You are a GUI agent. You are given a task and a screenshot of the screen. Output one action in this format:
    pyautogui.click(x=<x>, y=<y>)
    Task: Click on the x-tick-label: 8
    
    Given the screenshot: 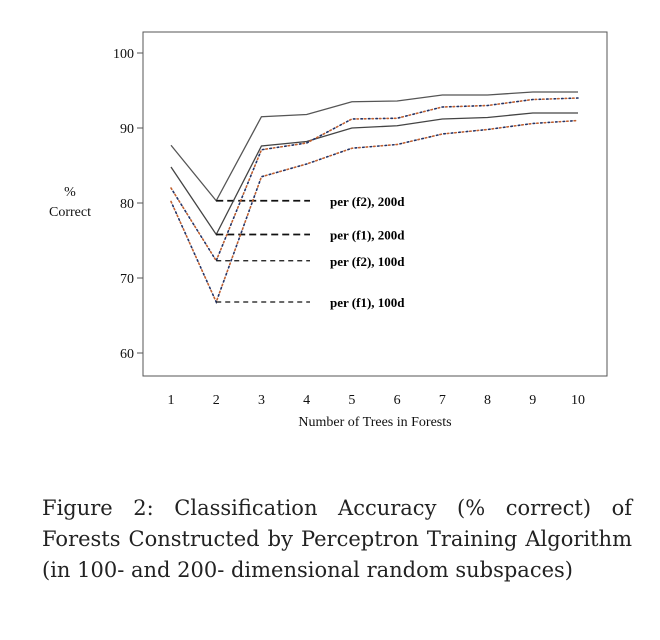 What is the action you would take?
    pyautogui.click(x=487, y=400)
    